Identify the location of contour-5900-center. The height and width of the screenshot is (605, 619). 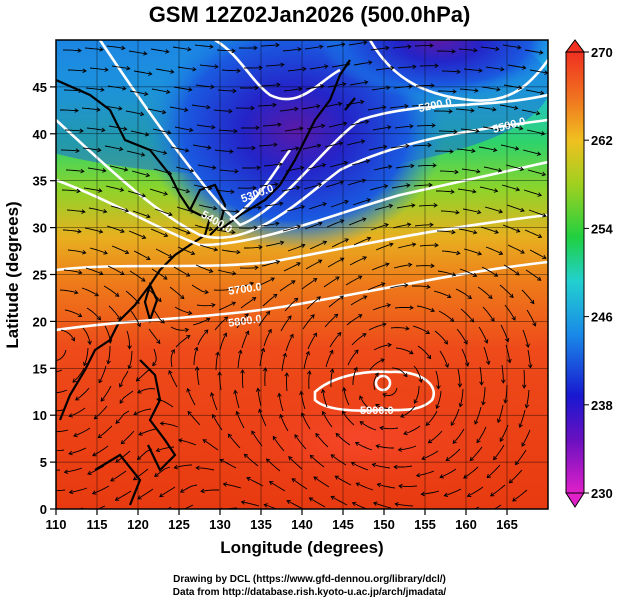
(383, 383).